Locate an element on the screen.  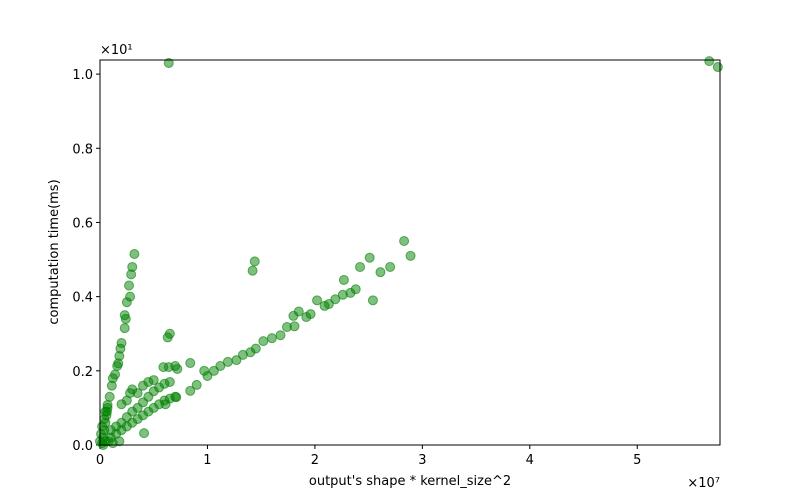
y-tick-label: 1.0 is located at coordinates (82, 75).